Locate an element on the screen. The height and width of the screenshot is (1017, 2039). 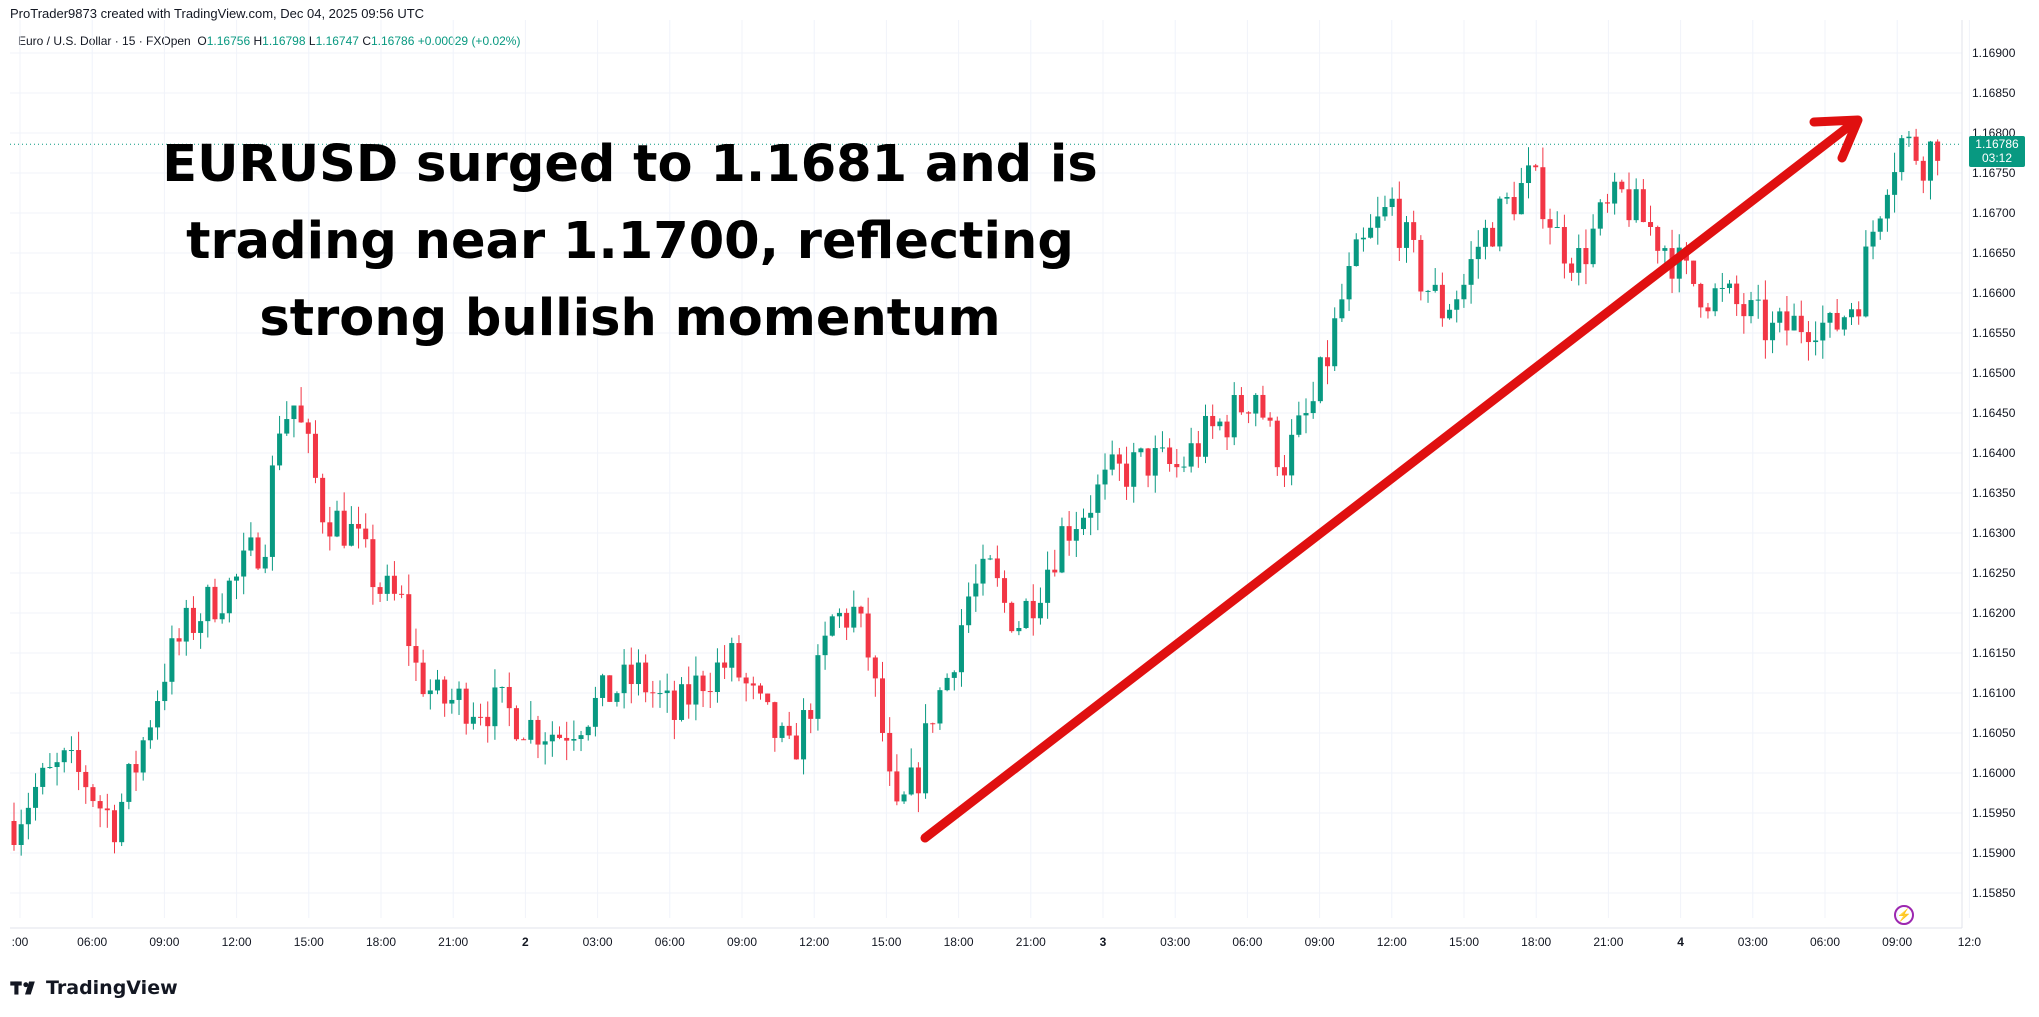
y-tick-label: 1.15950 is located at coordinates (1994, 813).